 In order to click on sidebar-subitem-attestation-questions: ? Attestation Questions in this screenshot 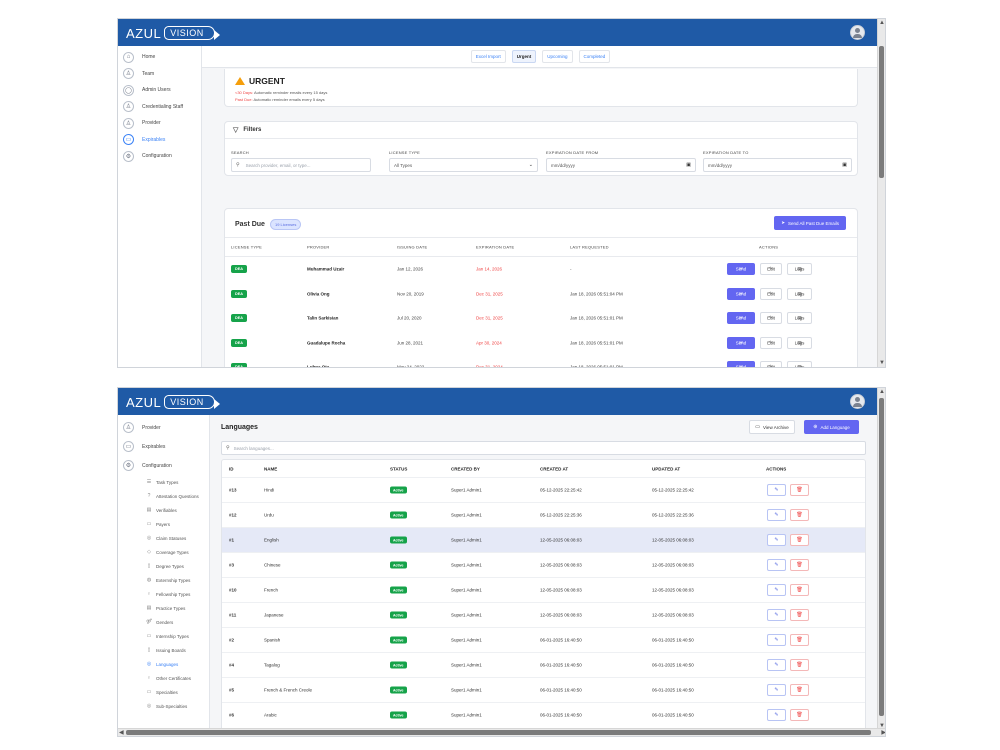, I will do `click(163, 496)`.